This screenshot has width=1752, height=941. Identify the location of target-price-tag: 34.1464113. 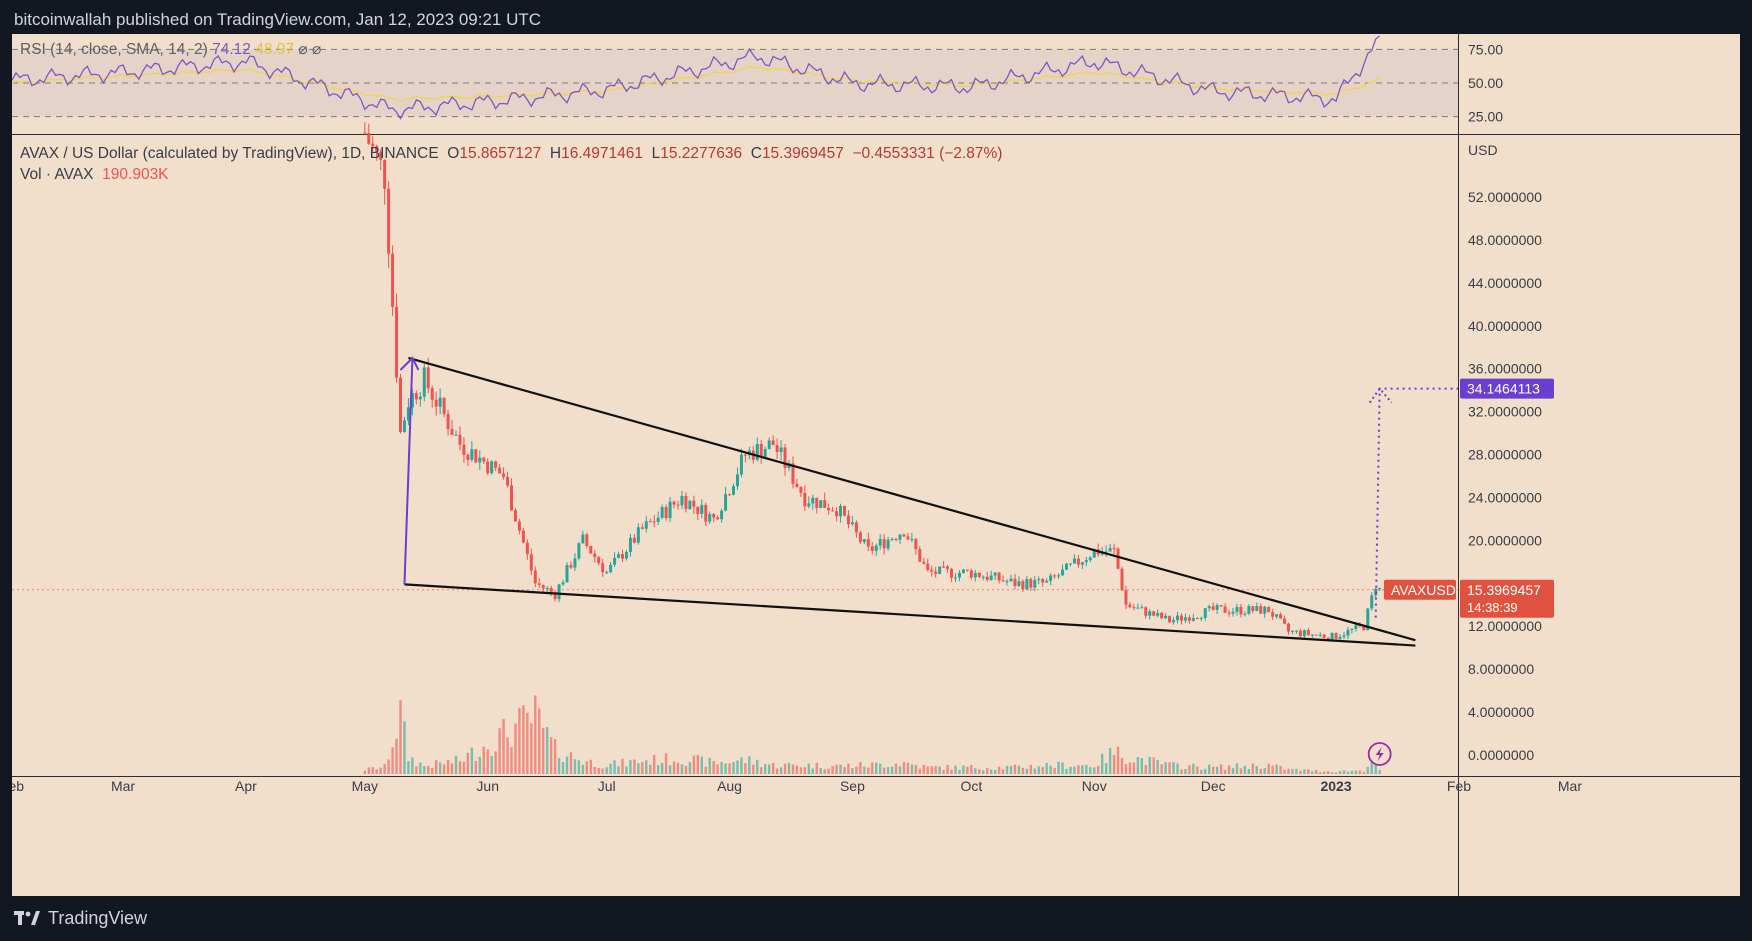
(1507, 388).